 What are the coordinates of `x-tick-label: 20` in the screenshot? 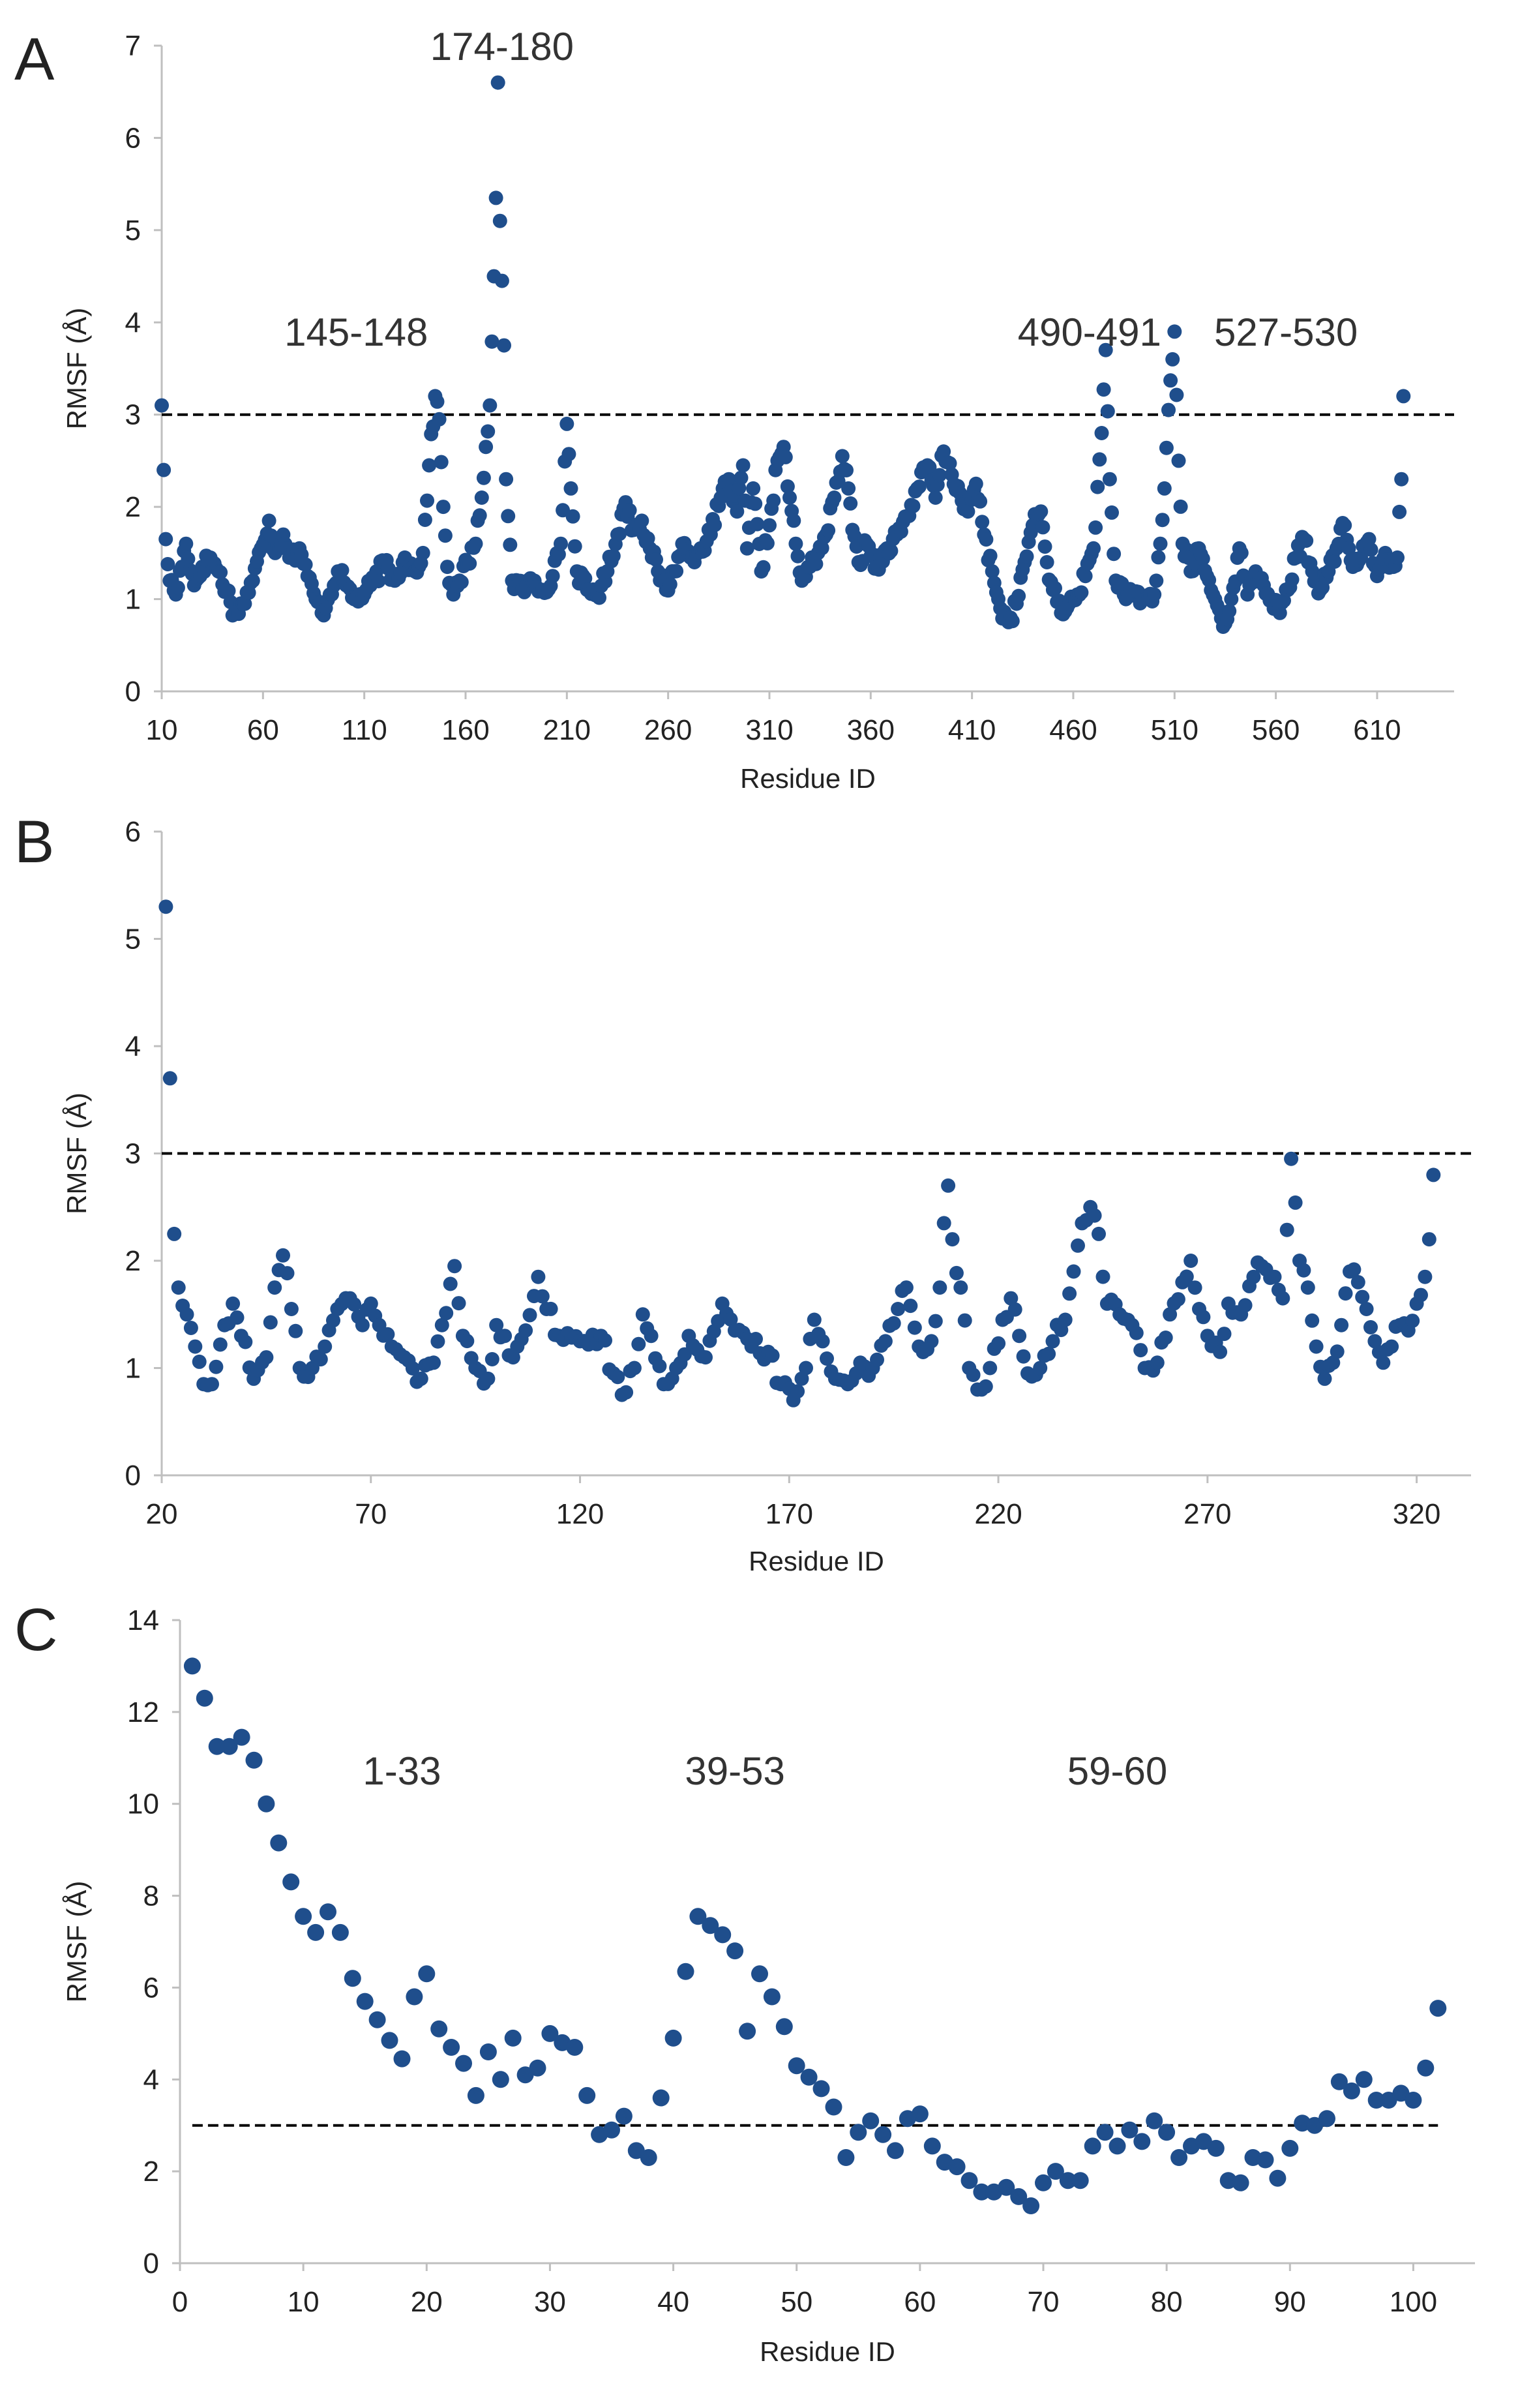 It's located at (162, 1514).